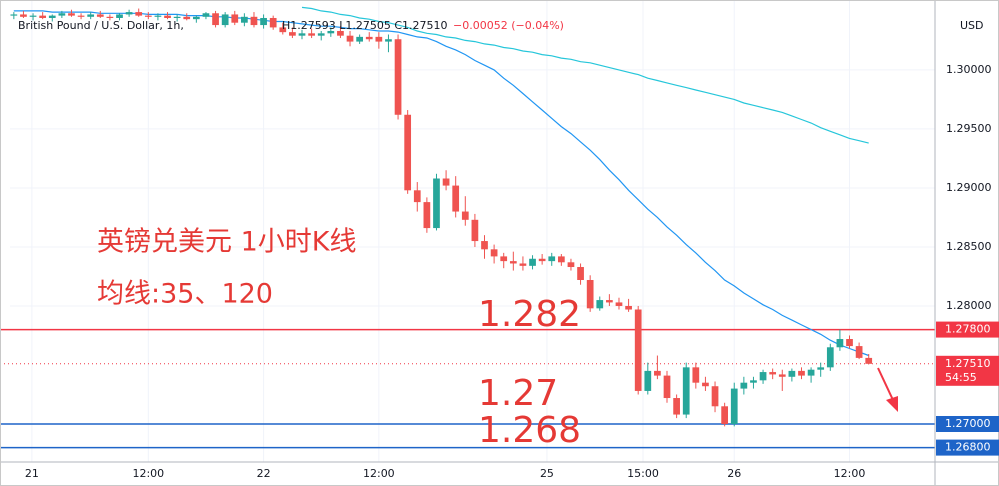 This screenshot has height=486, width=999. Describe the element at coordinates (508, 25) in the screenshot. I see `change: −0.00052 (−0.04%)` at that location.